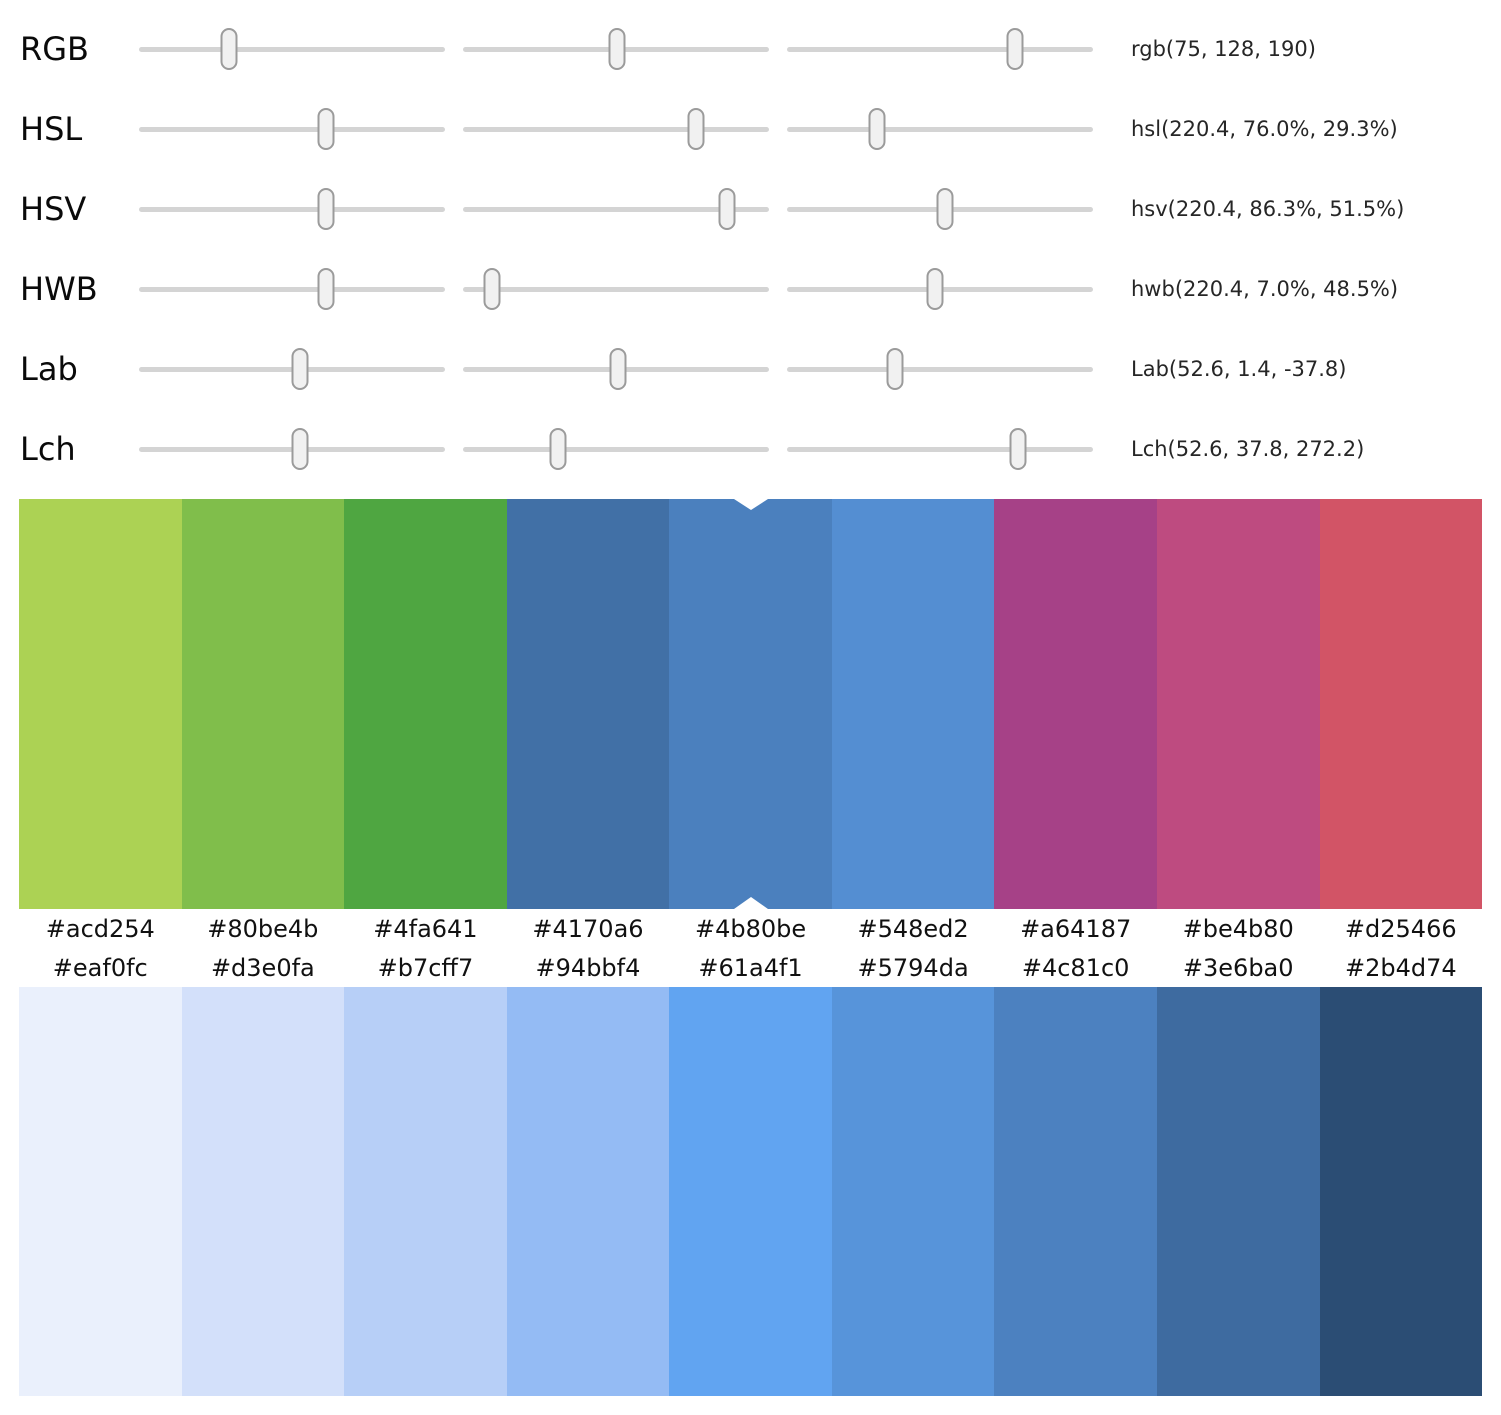  Describe the element at coordinates (1268, 209) in the screenshot. I see `hsv-value-text: hsv(220.4, 86.3%, 51.5%)` at that location.